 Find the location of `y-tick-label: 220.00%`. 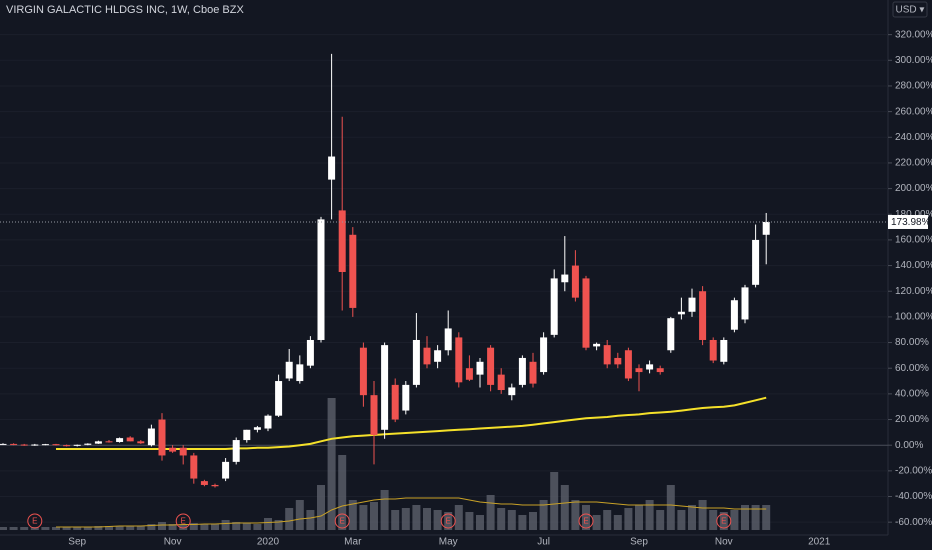

y-tick-label: 220.00% is located at coordinates (913, 163).